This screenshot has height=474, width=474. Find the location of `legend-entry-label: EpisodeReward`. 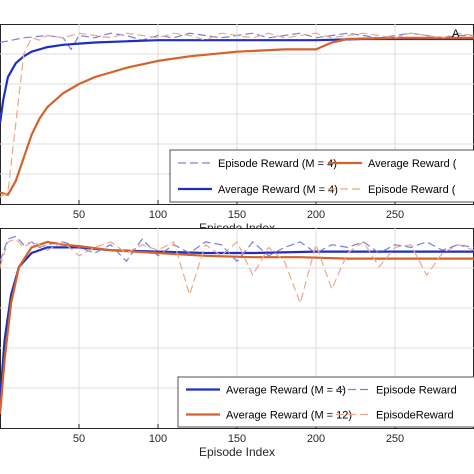

legend-entry-label: EpisodeReward is located at coordinates (415, 416).